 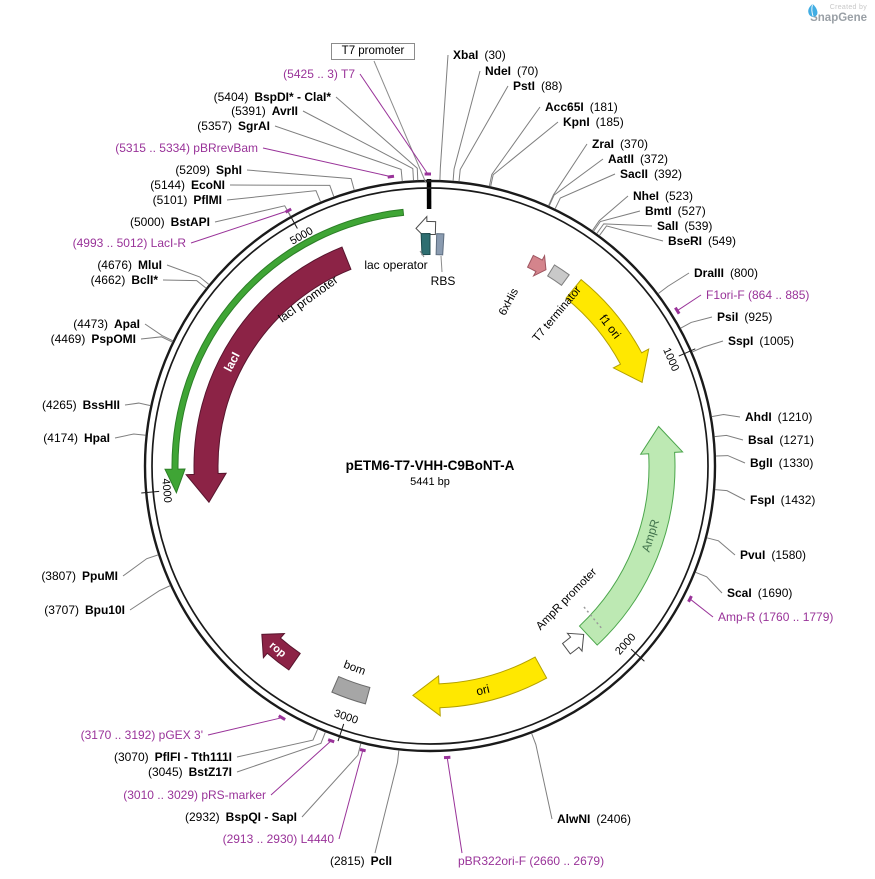 I want to click on callout-acc65i, so click(x=514, y=146).